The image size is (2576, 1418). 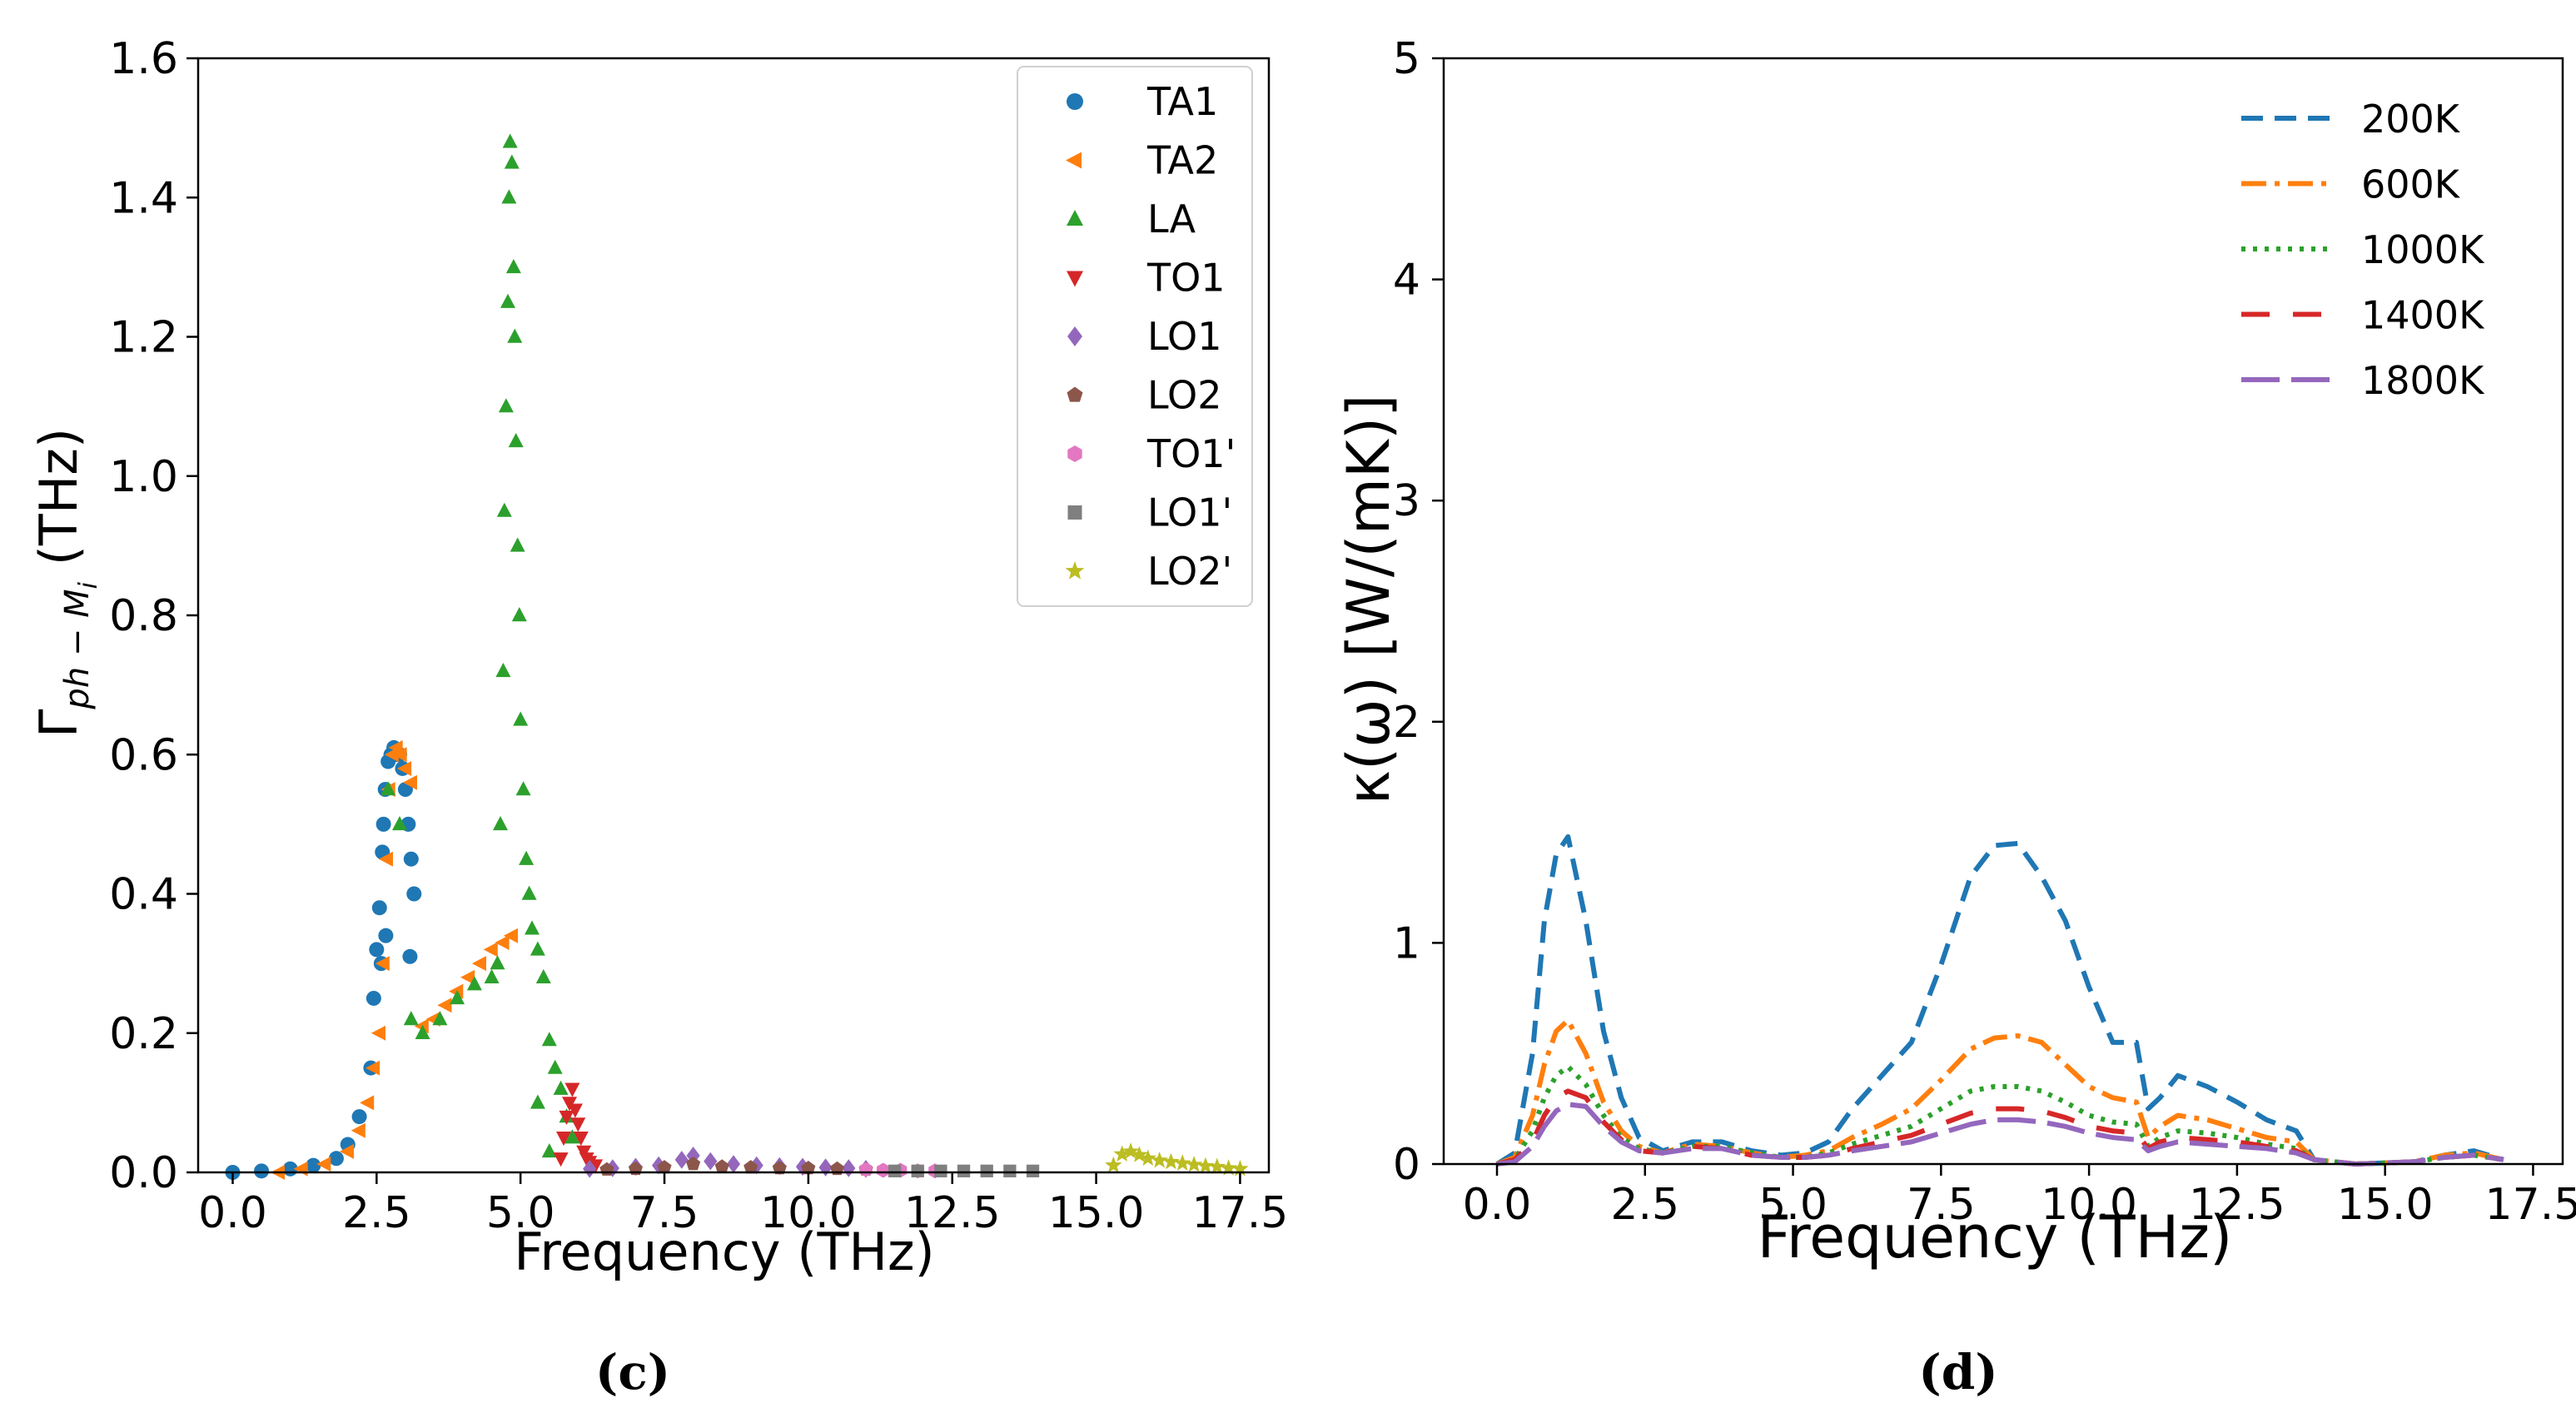 I want to click on series-line-1000k, so click(x=2000, y=1115).